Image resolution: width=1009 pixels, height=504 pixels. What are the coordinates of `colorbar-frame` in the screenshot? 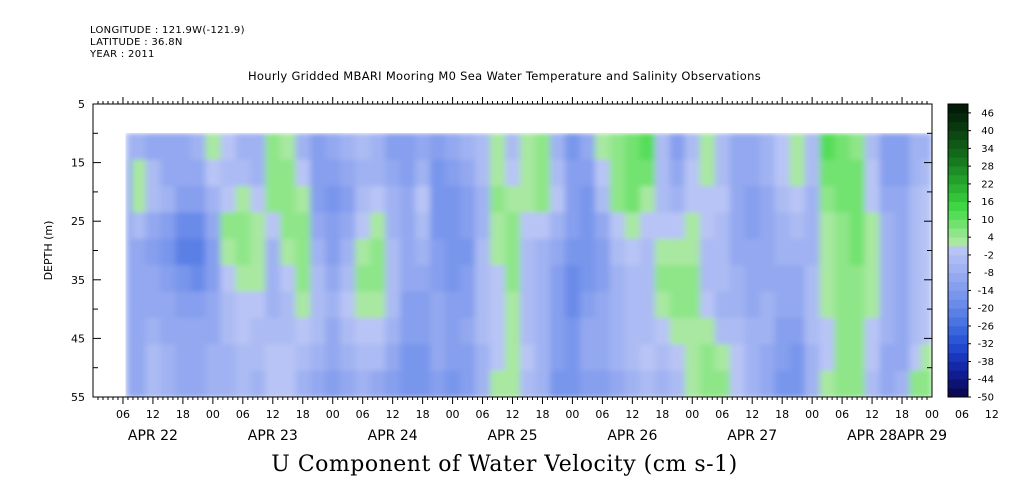 It's located at (958, 250).